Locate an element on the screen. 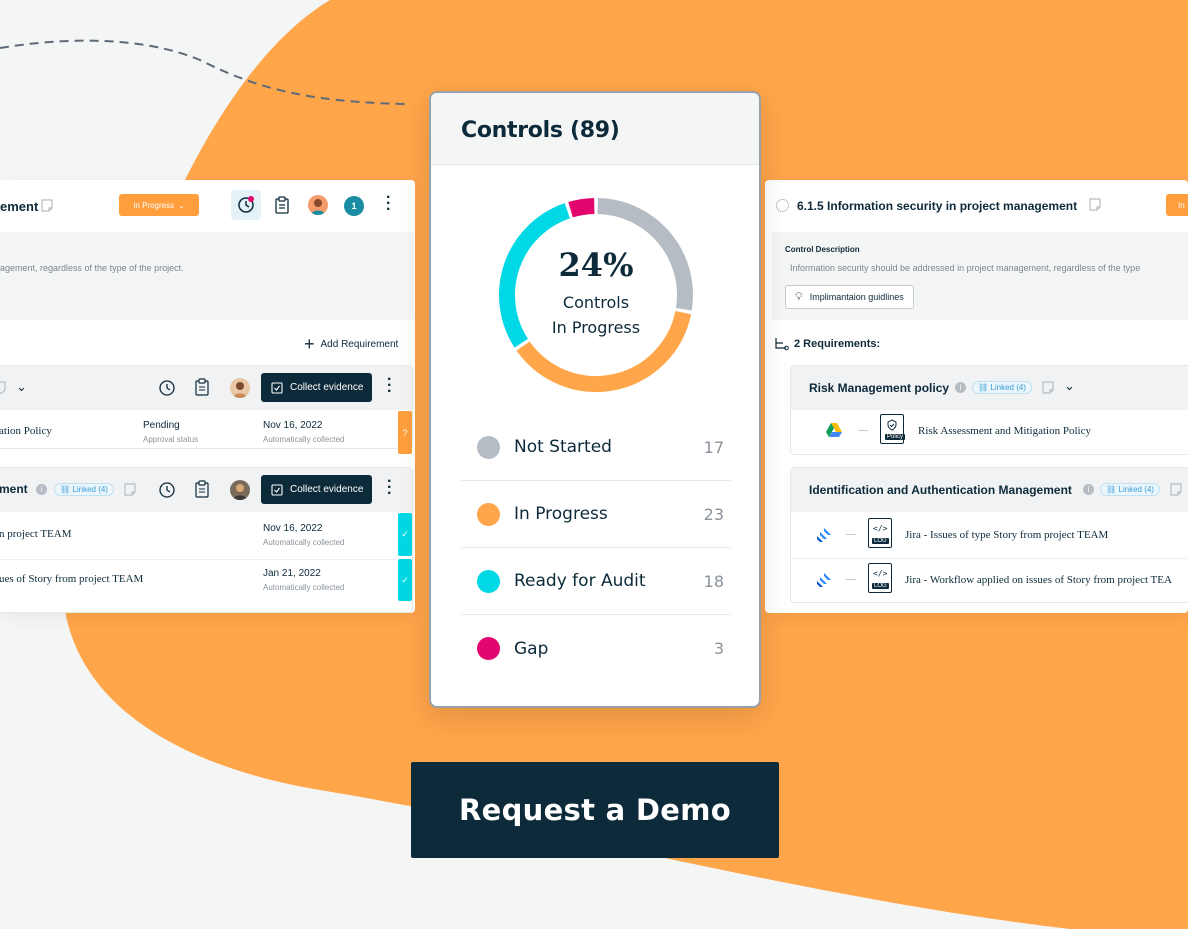 The width and height of the screenshot is (1188, 929). evidence-date: Nov 16, 2022 is located at coordinates (293, 528).